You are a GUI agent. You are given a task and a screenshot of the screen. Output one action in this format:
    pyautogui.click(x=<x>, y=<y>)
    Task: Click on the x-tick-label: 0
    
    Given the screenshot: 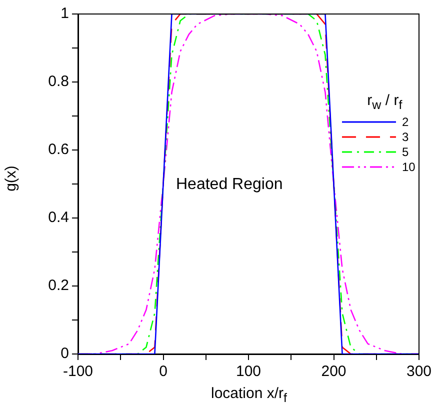 What is the action you would take?
    pyautogui.click(x=163, y=371)
    